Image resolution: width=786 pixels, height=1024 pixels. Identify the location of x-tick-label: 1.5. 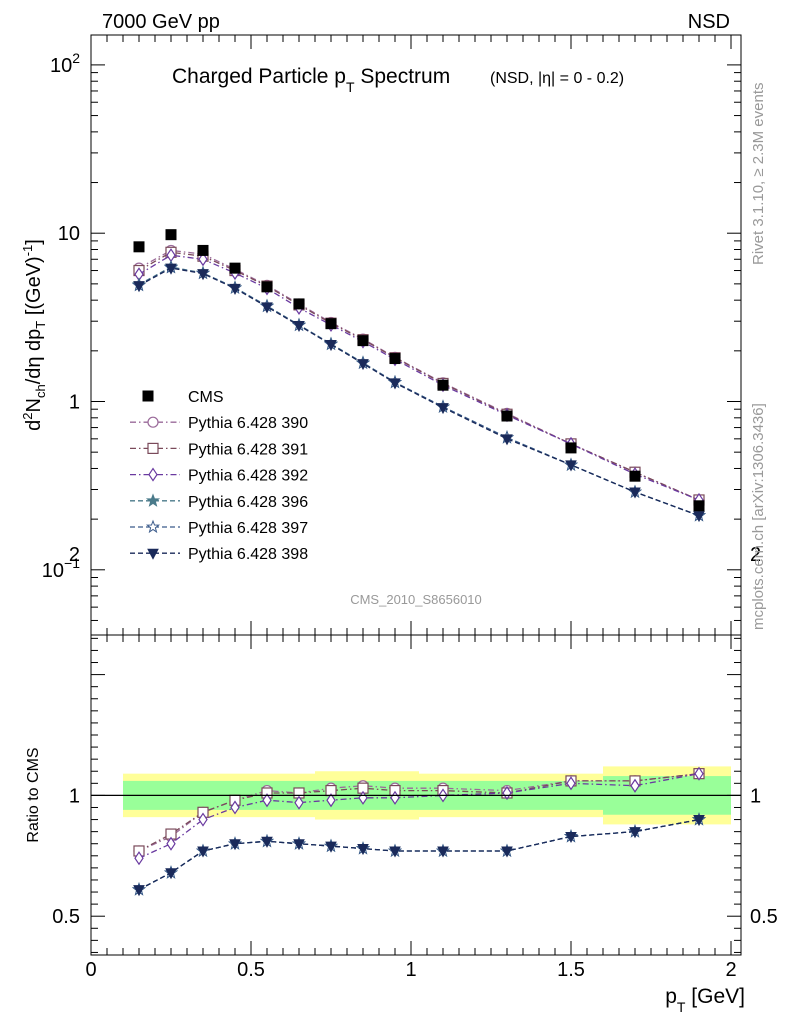
(571, 970).